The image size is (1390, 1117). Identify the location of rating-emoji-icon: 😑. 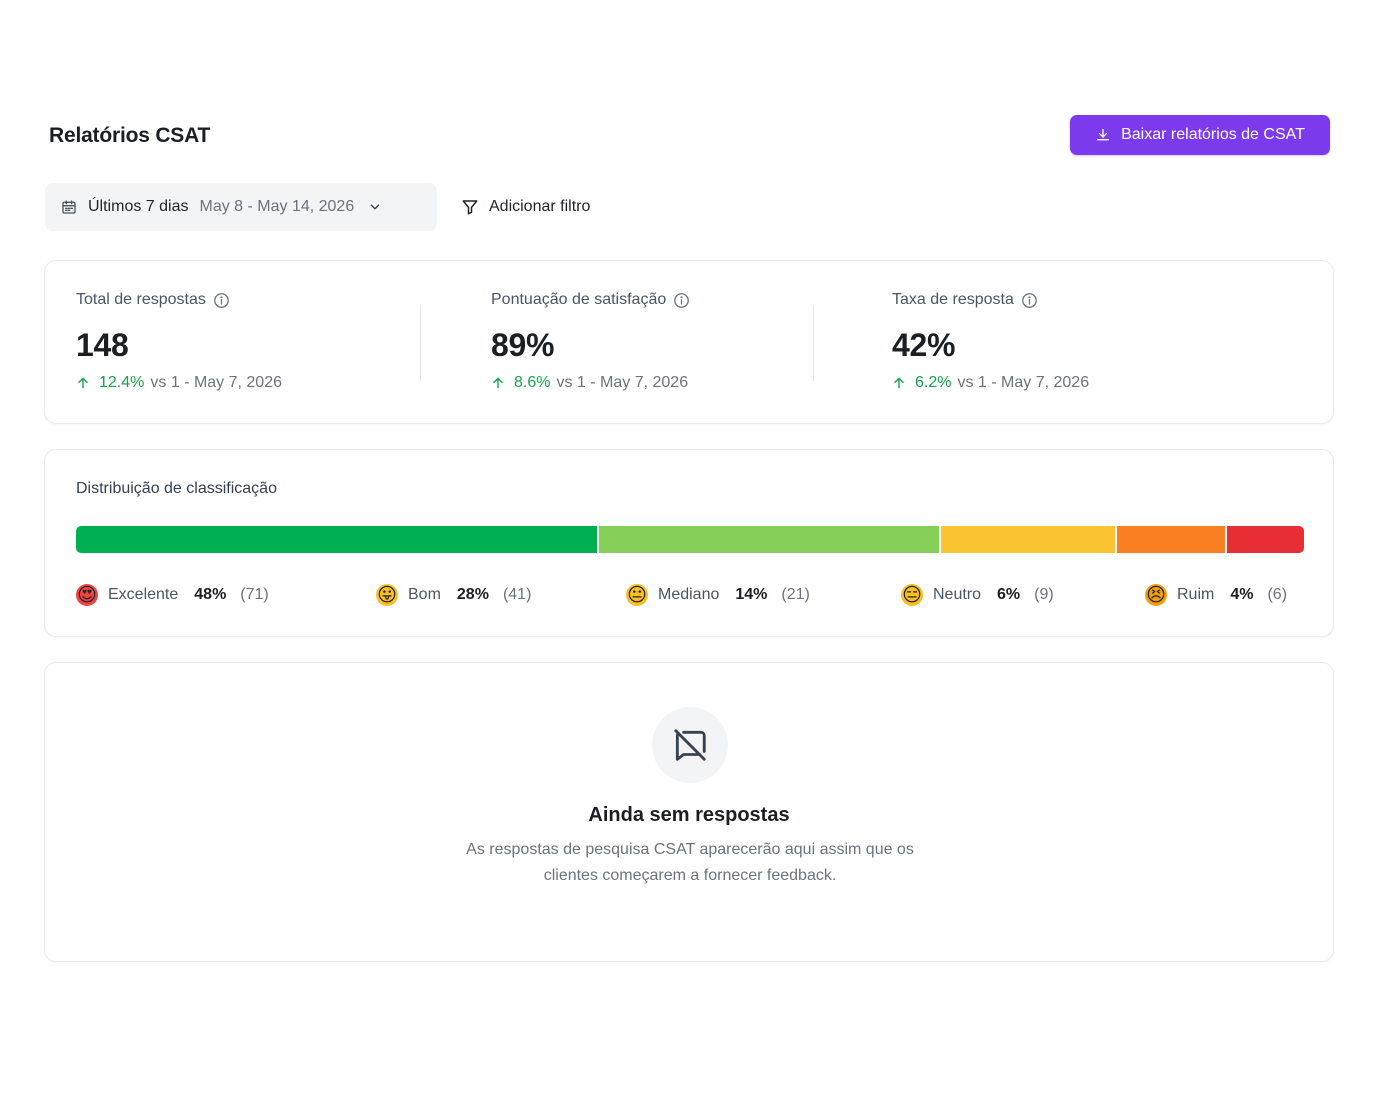
(912, 594).